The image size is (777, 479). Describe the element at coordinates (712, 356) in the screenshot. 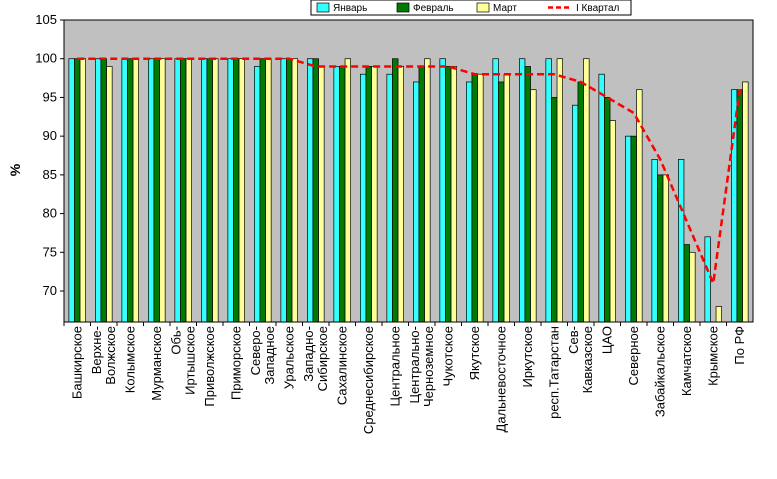

I see `x-category-label: Крымское` at that location.